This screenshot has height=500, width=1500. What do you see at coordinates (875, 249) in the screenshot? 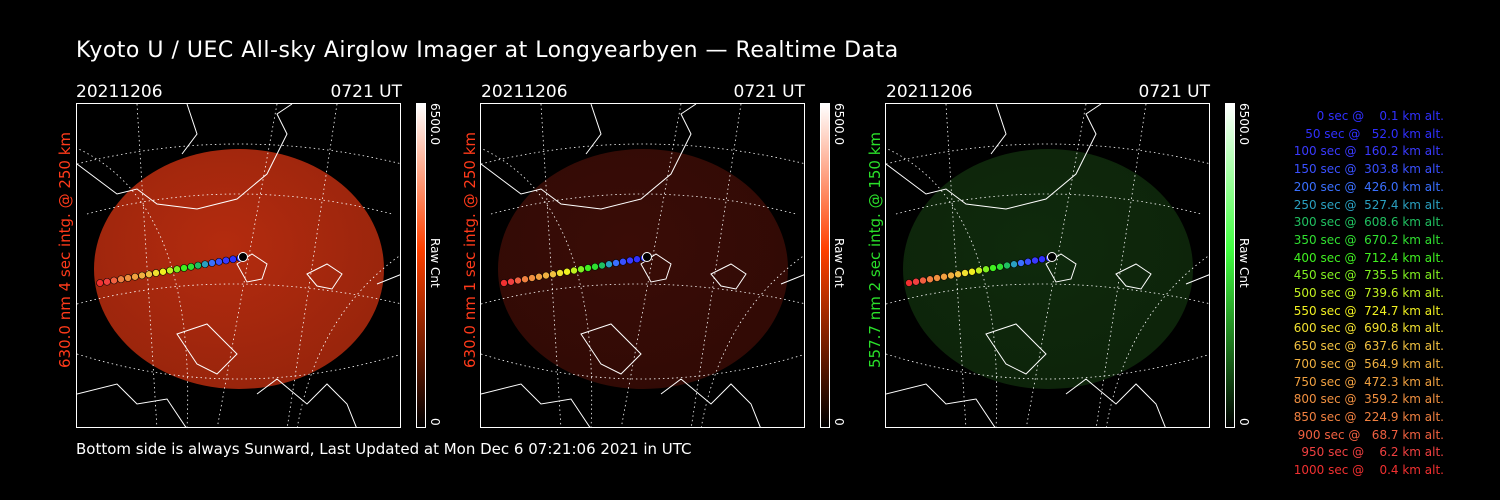
I see `panel-3-side-label: 557.7 nm 2 sec intg. @ 150 km` at bounding box center [875, 249].